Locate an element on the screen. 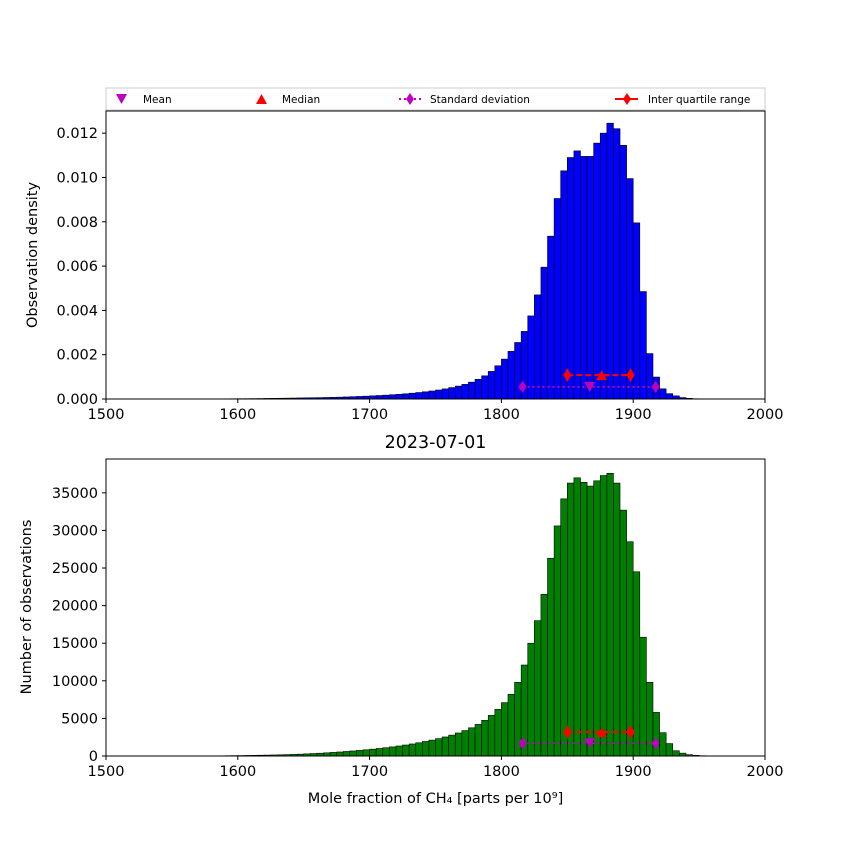 The width and height of the screenshot is (850, 850). legend-iqr-marker is located at coordinates (627, 99).